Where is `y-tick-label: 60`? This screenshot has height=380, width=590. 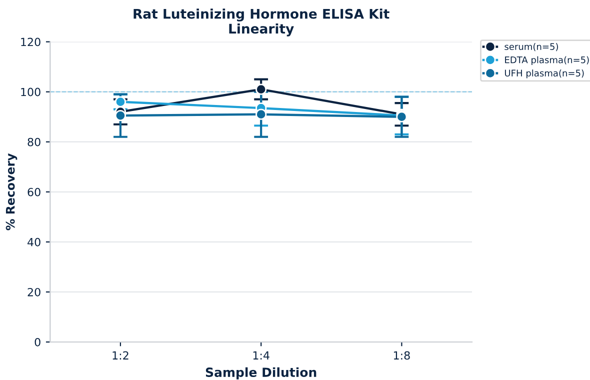 y-tick-label: 60 is located at coordinates (34, 192).